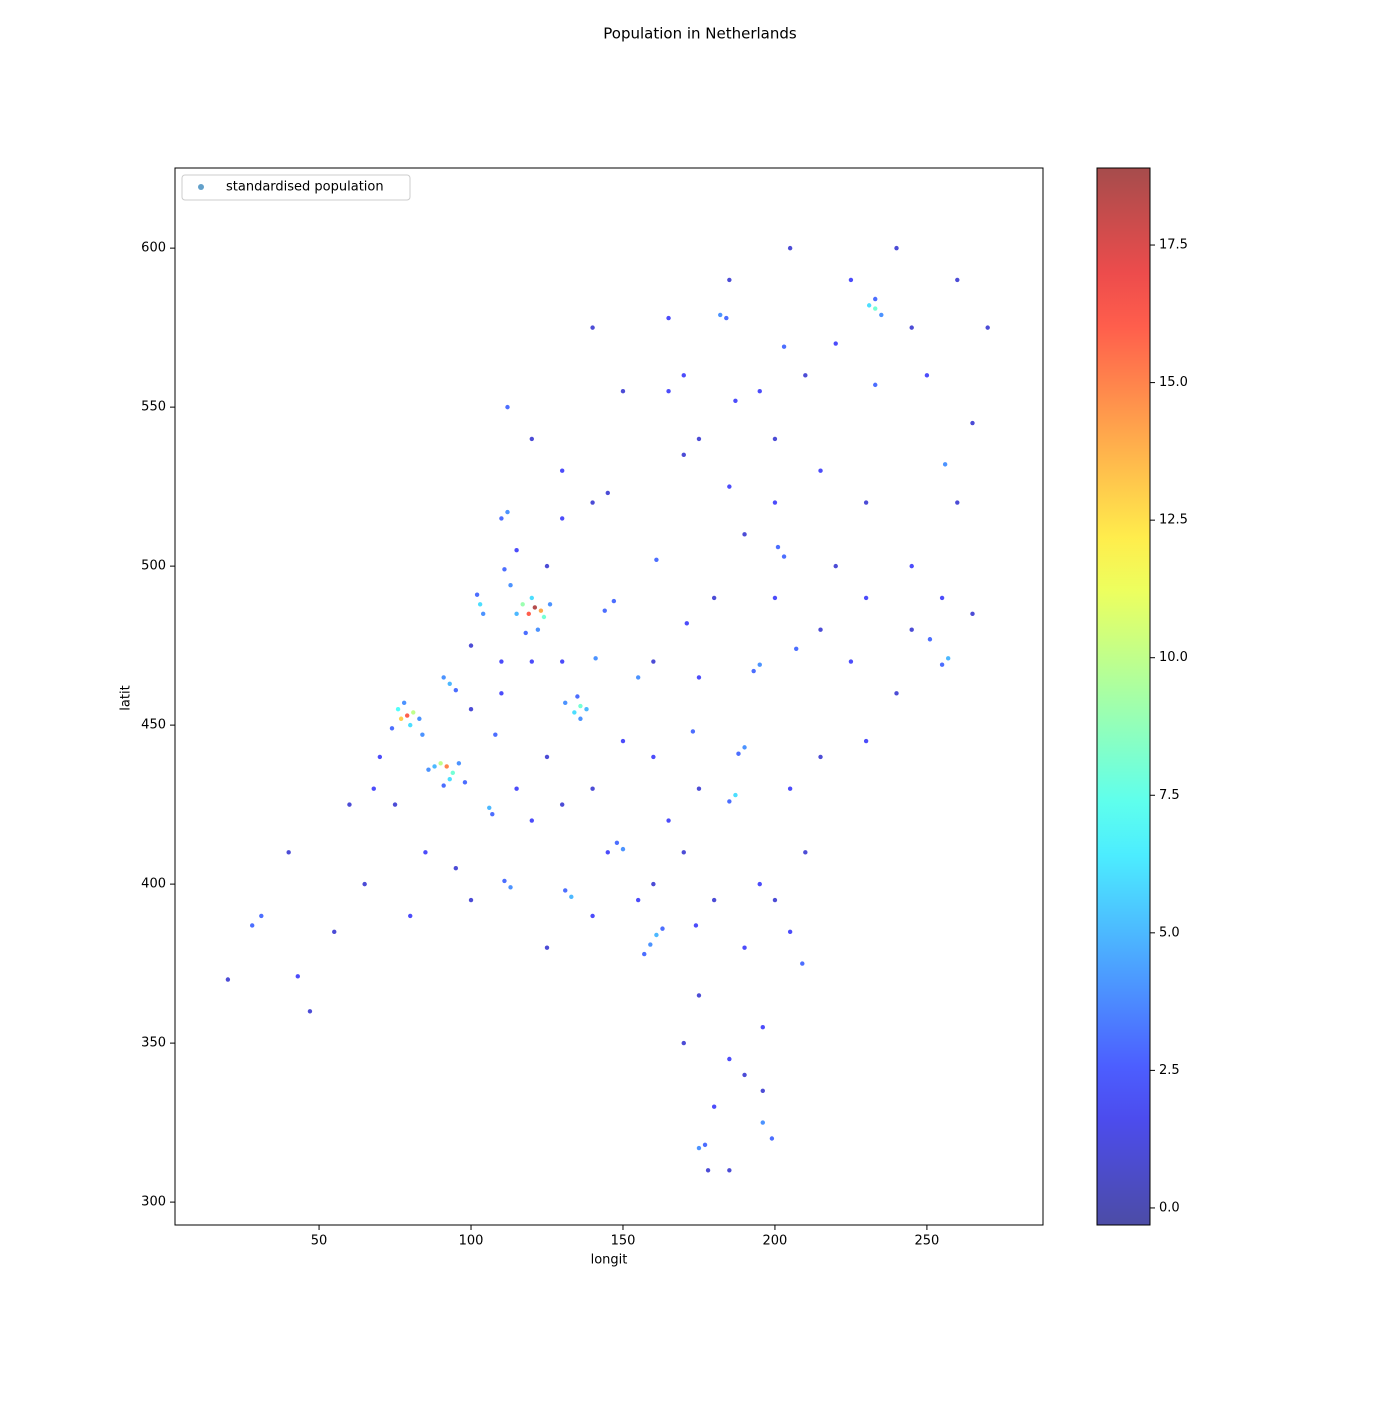 Image resolution: width=1400 pixels, height=1404 pixels. Describe the element at coordinates (153, 725) in the screenshot. I see `y-tick-label: 450` at that location.